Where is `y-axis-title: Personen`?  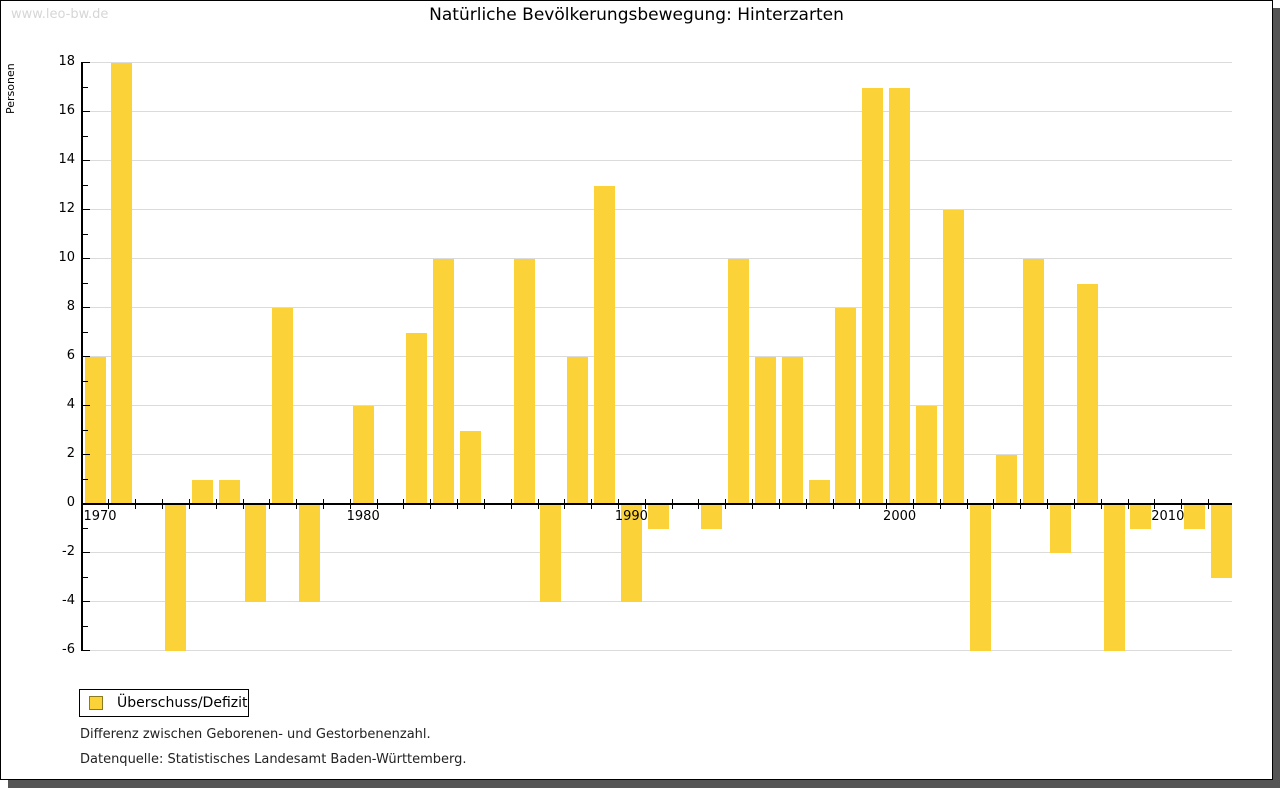
y-axis-title: Personen is located at coordinates (10, 88).